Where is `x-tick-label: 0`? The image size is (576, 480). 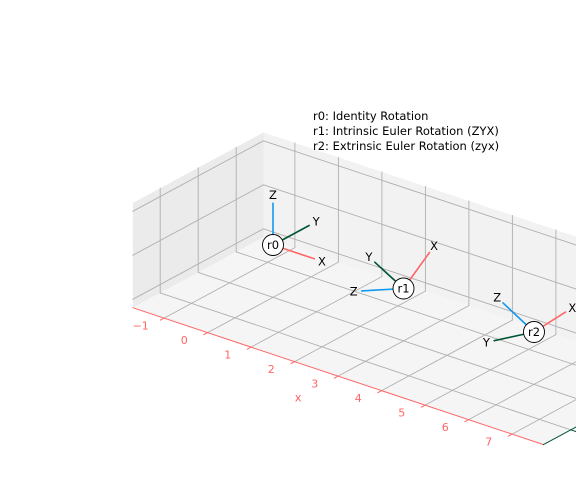
x-tick-label: 0 is located at coordinates (184, 340).